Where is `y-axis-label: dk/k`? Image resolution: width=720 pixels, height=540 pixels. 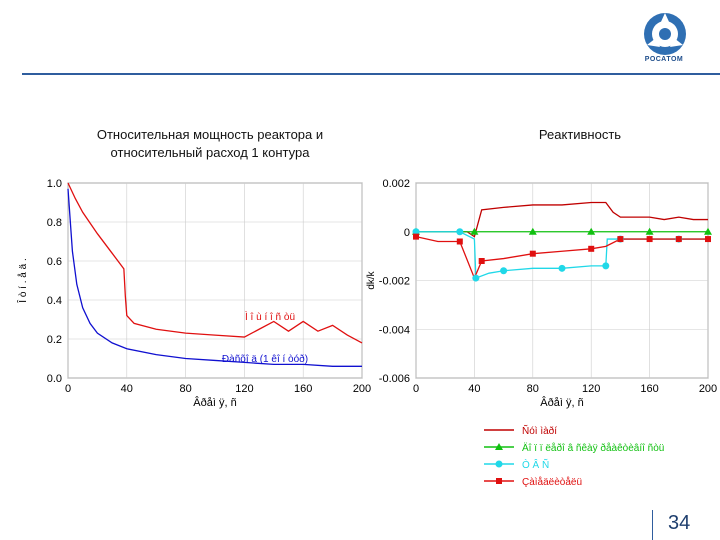
y-axis-label: dk/k is located at coordinates (371, 279).